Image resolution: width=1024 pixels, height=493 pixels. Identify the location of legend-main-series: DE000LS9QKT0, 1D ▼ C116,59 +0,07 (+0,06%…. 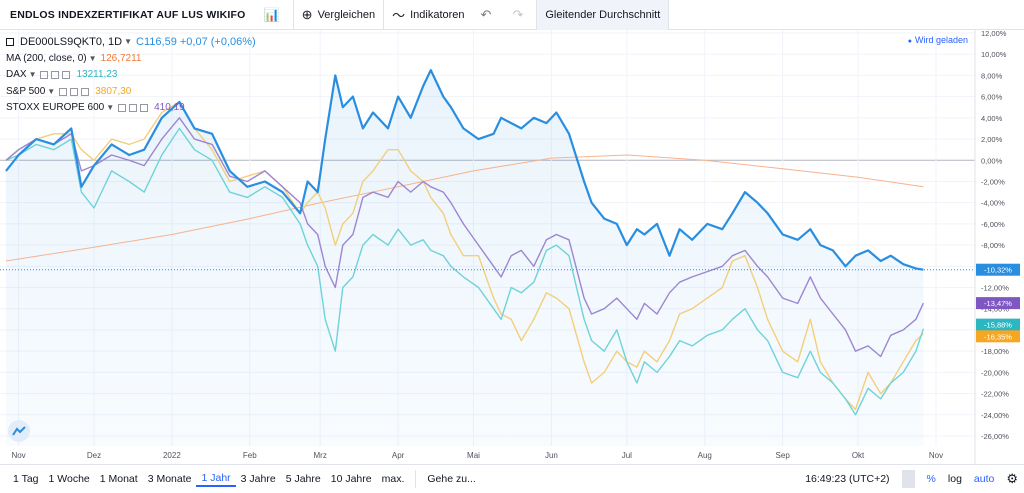
(131, 42).